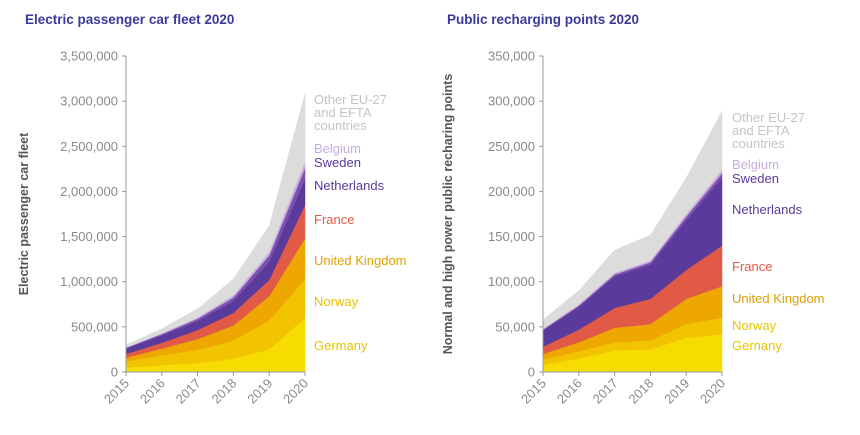  Describe the element at coordinates (543, 19) in the screenshot. I see `chart-title: Public recharging points 2020` at that location.